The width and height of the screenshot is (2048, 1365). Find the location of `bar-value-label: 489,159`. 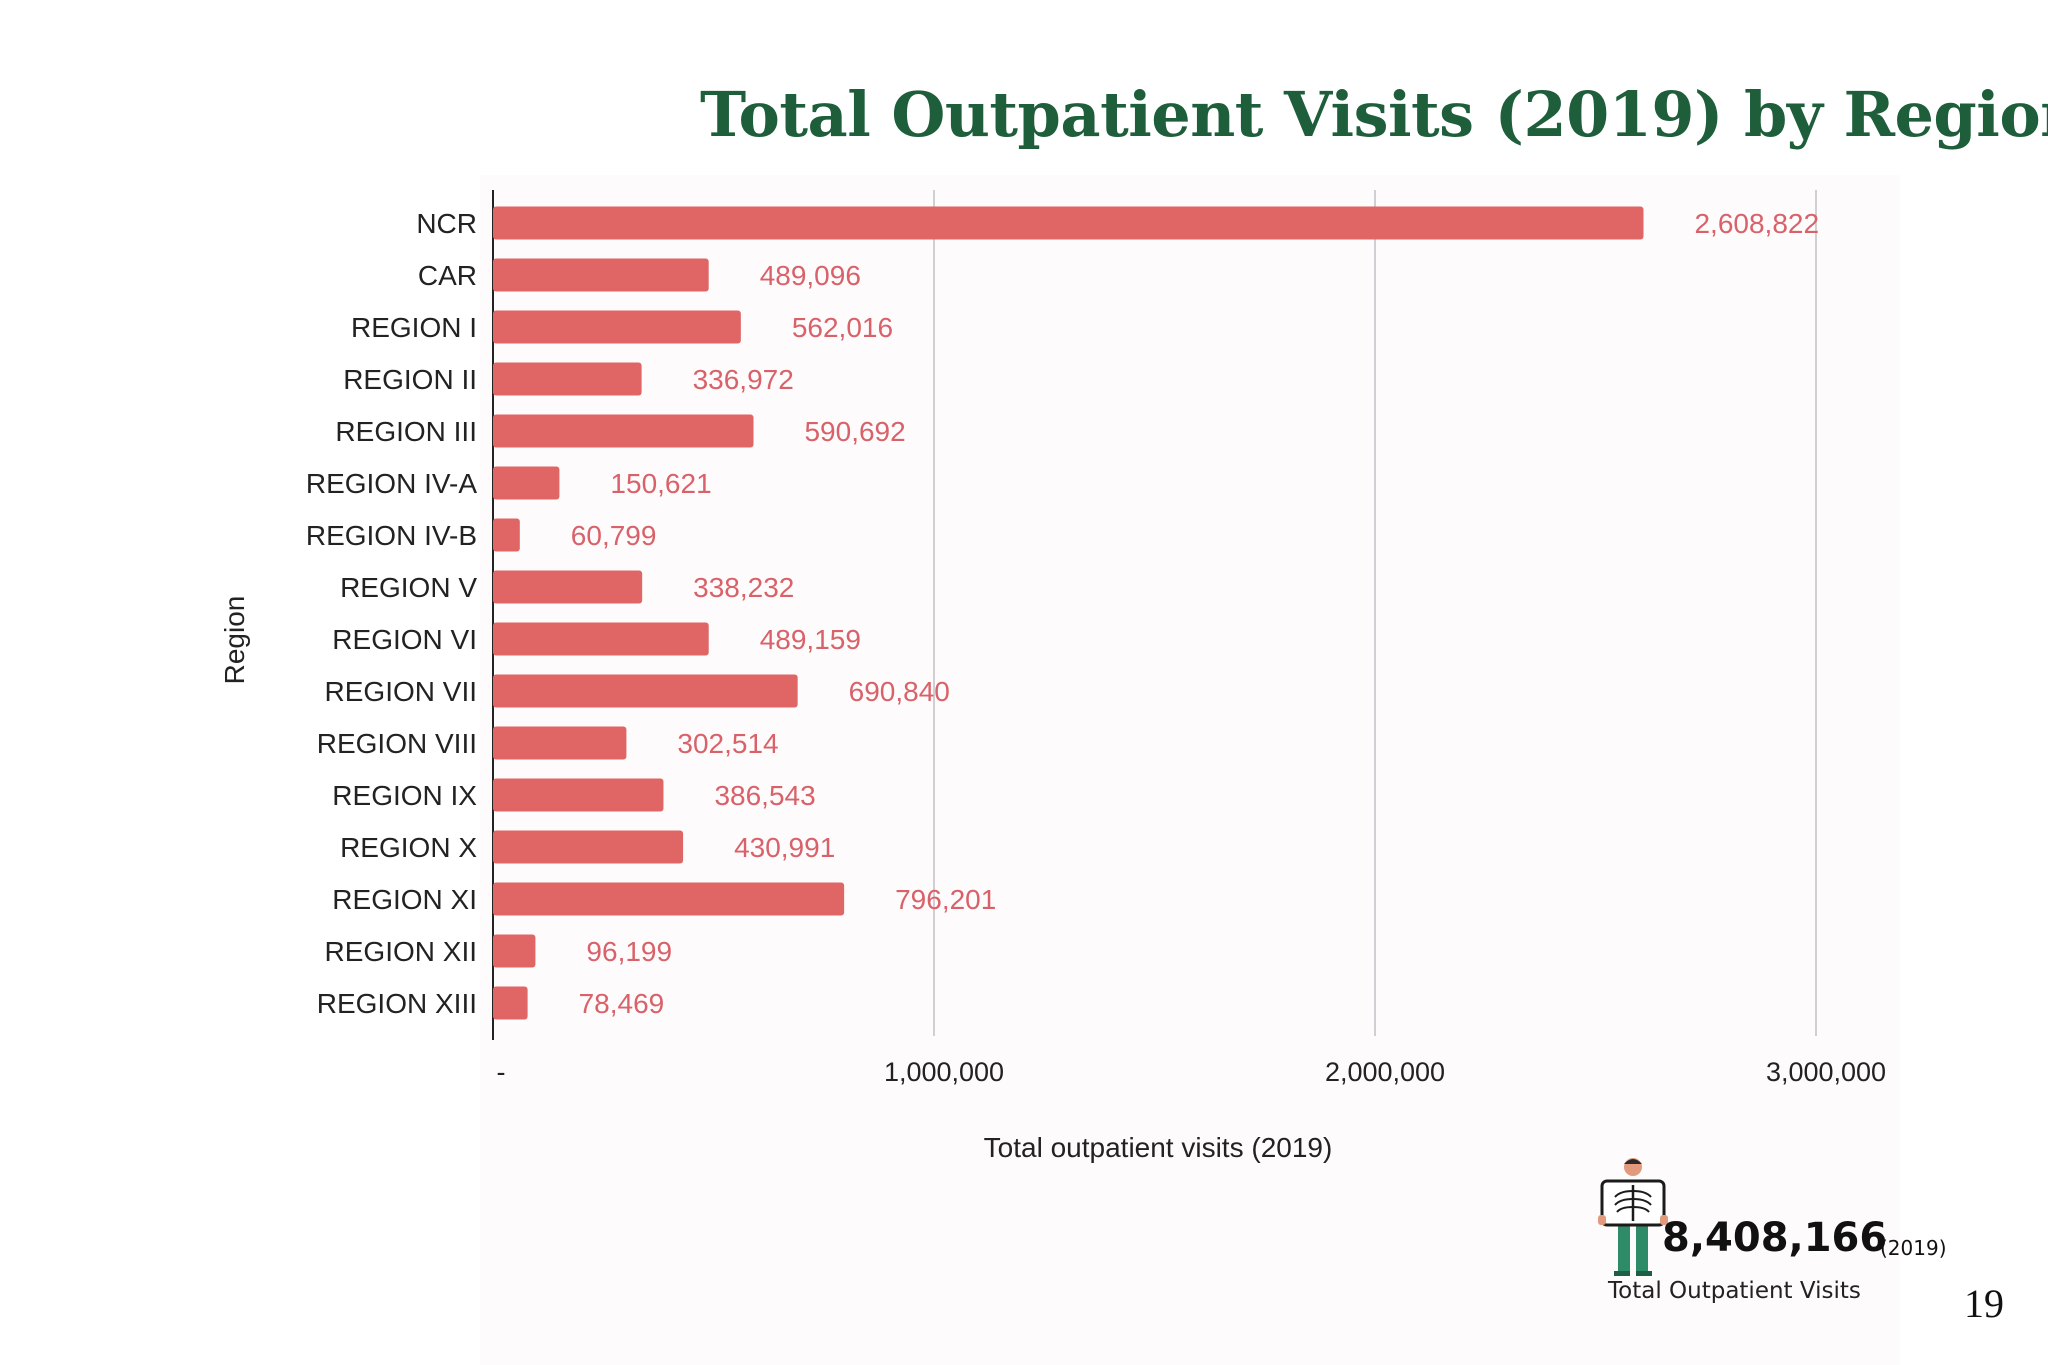

bar-value-label: 489,159 is located at coordinates (810, 639).